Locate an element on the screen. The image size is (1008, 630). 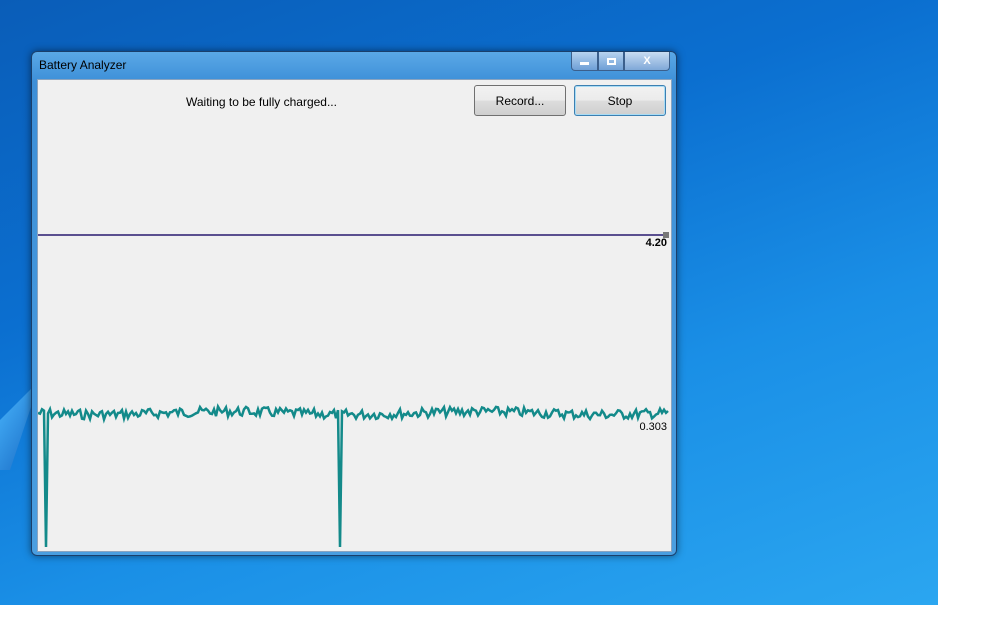
stop-button: Stop is located at coordinates (620, 100).